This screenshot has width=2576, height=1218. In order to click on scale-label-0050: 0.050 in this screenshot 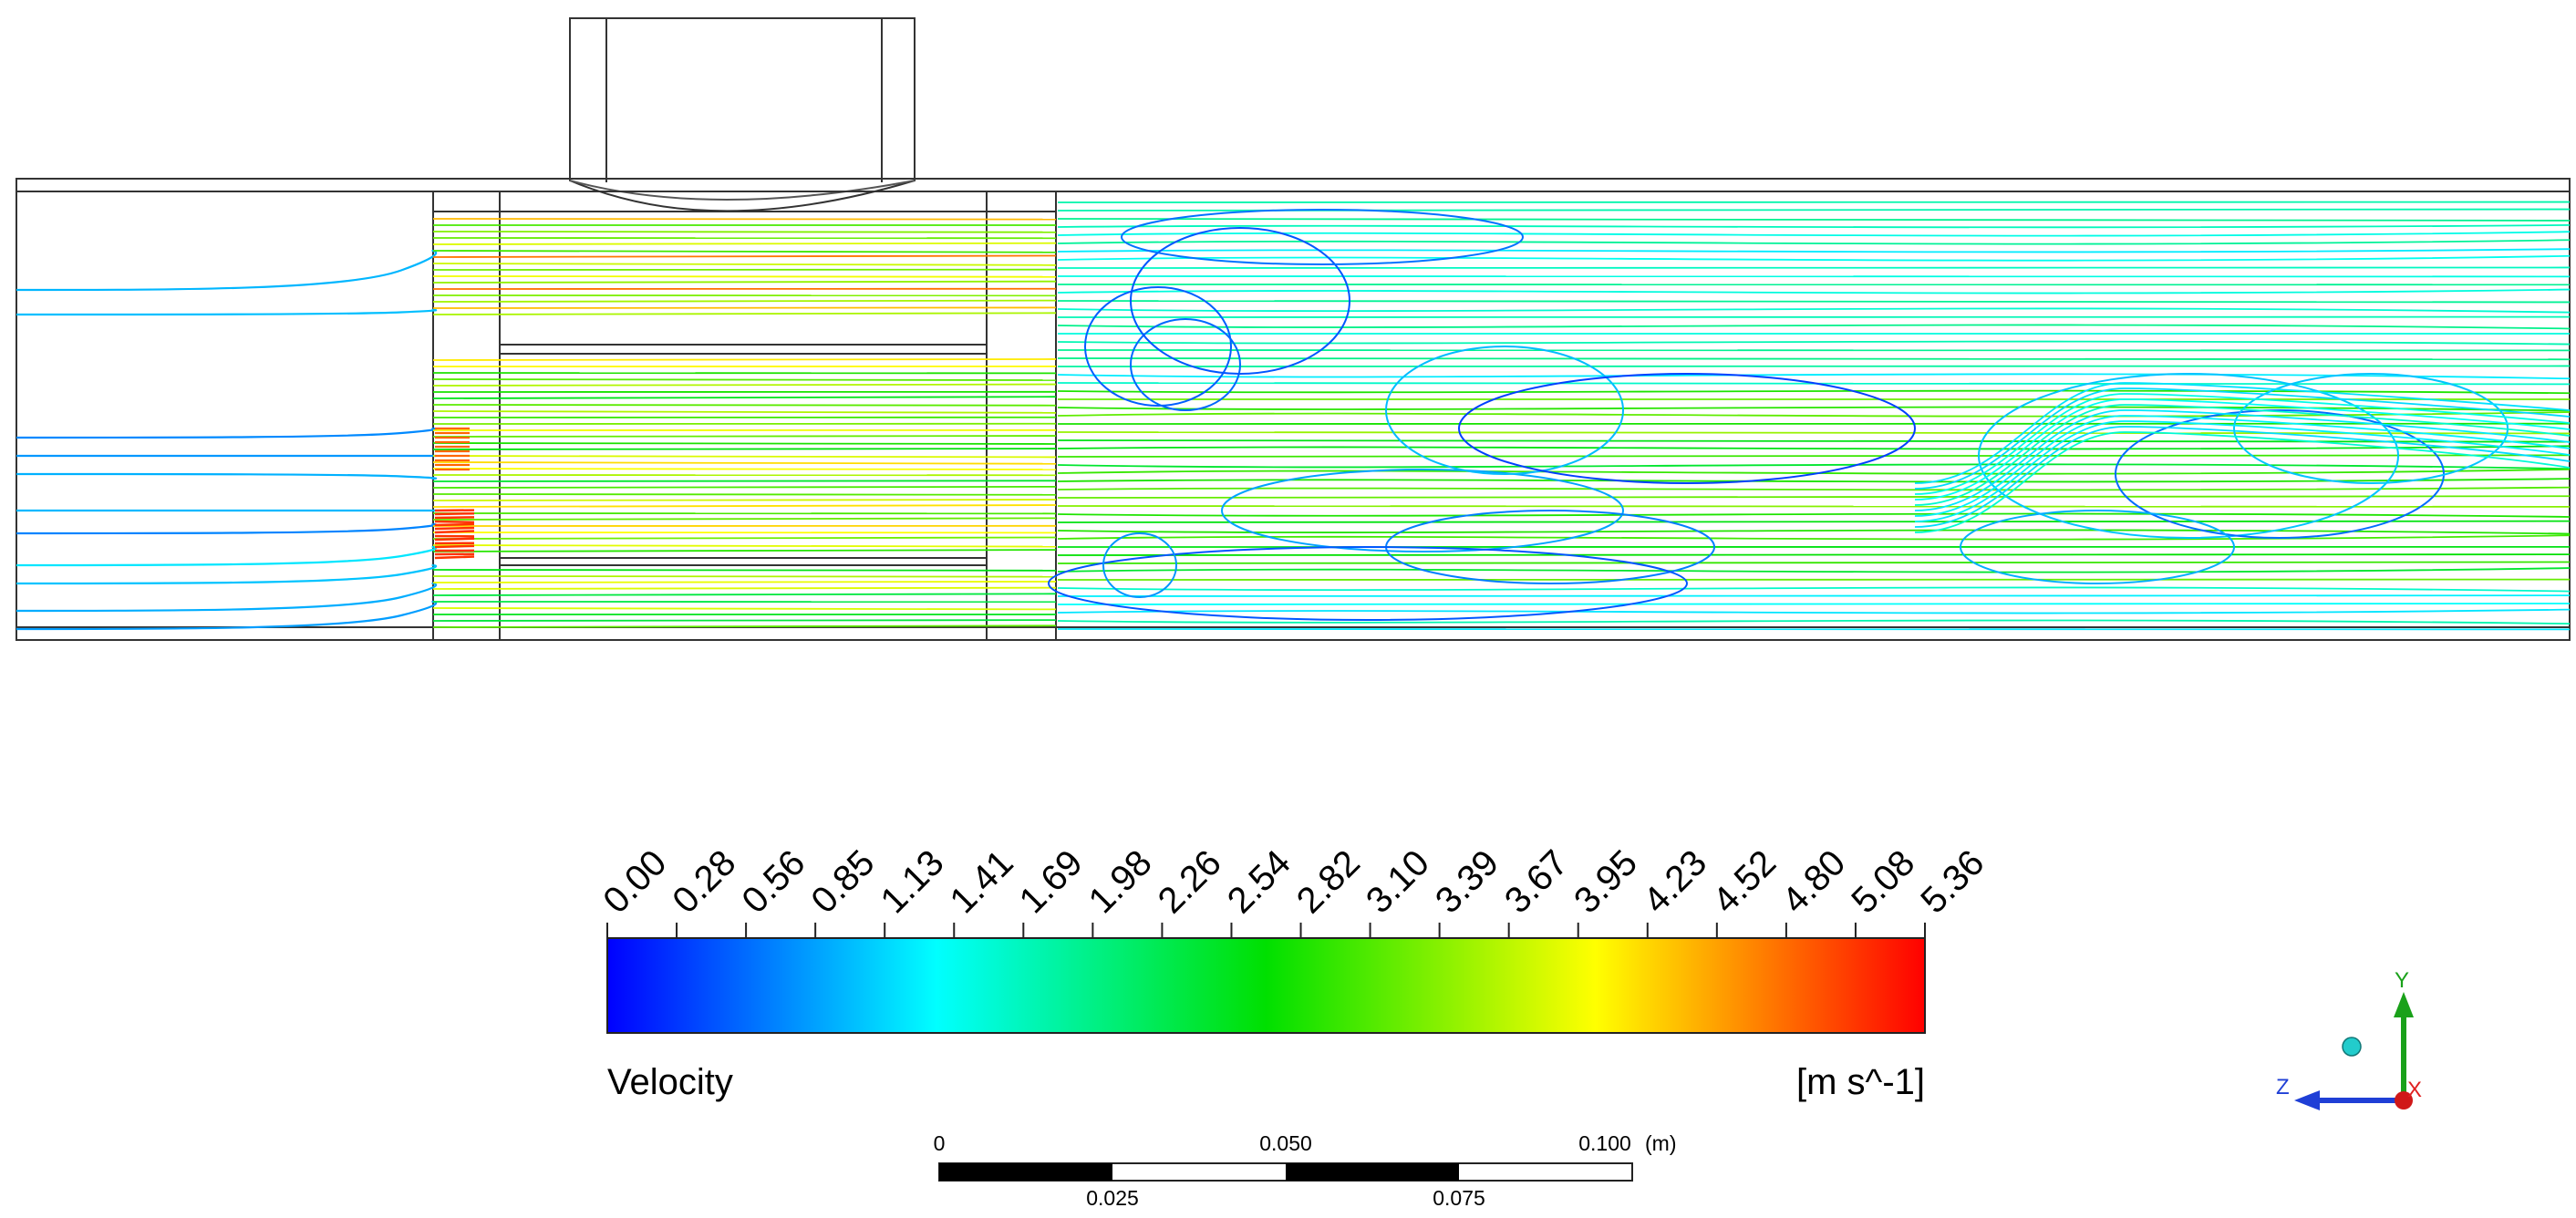, I will do `click(1285, 1143)`.